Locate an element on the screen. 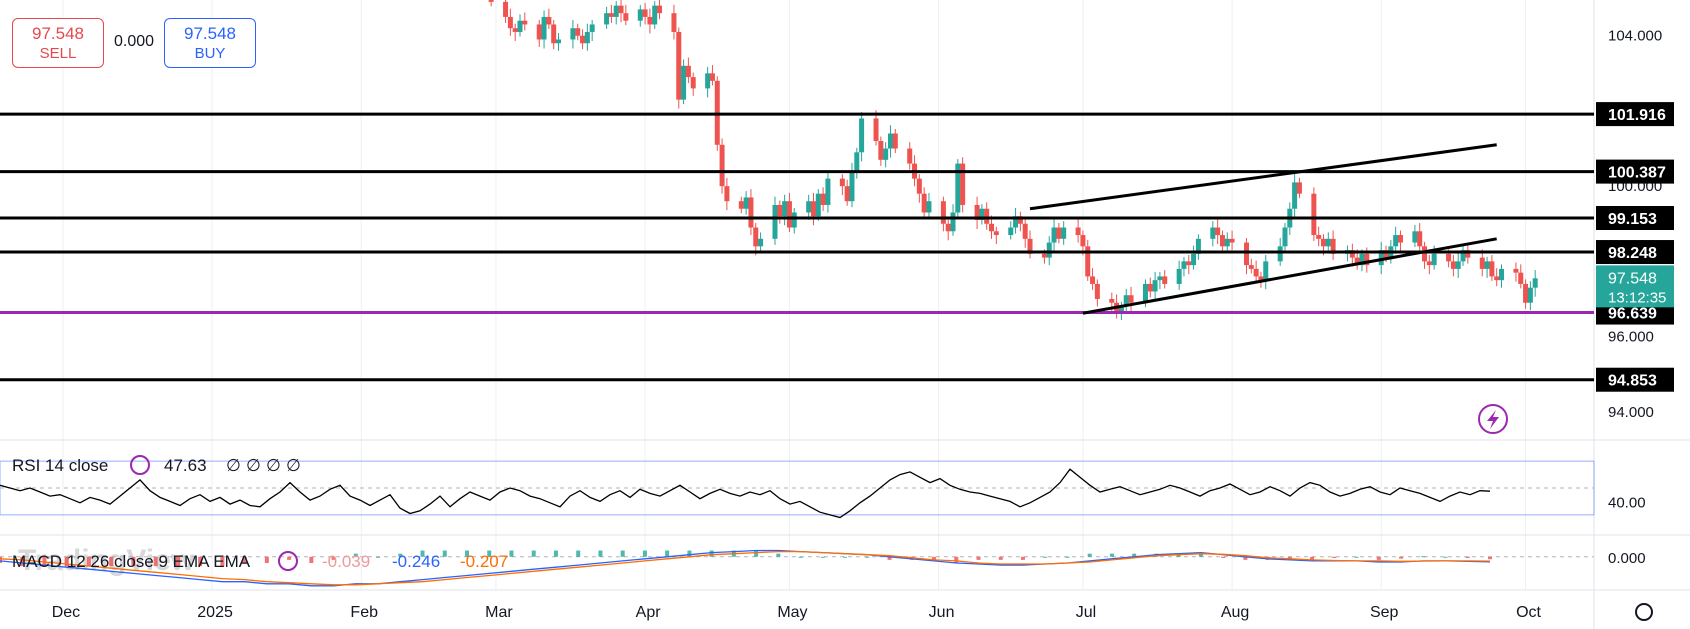  sell-button: 97.548 SELL is located at coordinates (58, 43).